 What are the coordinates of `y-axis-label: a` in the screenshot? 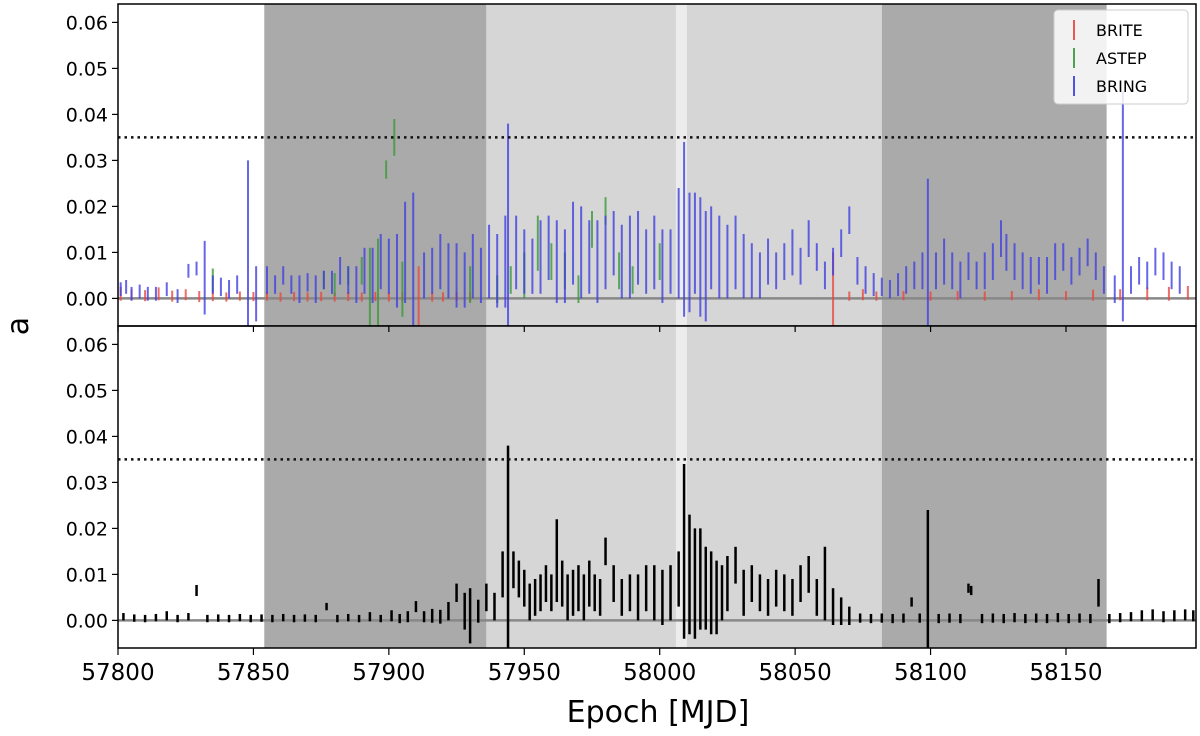 It's located at (18, 326).